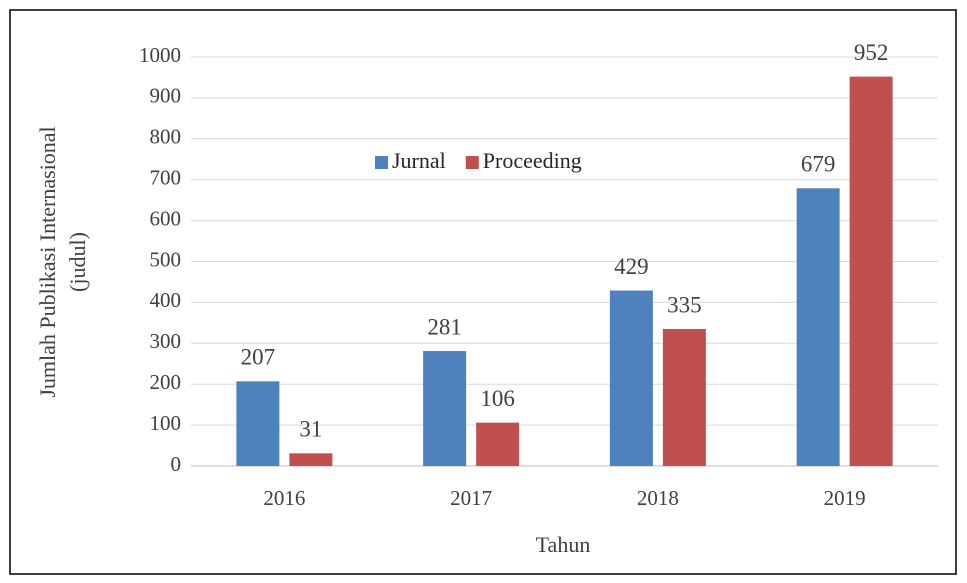  I want to click on x-tick-label: 2017, so click(471, 498).